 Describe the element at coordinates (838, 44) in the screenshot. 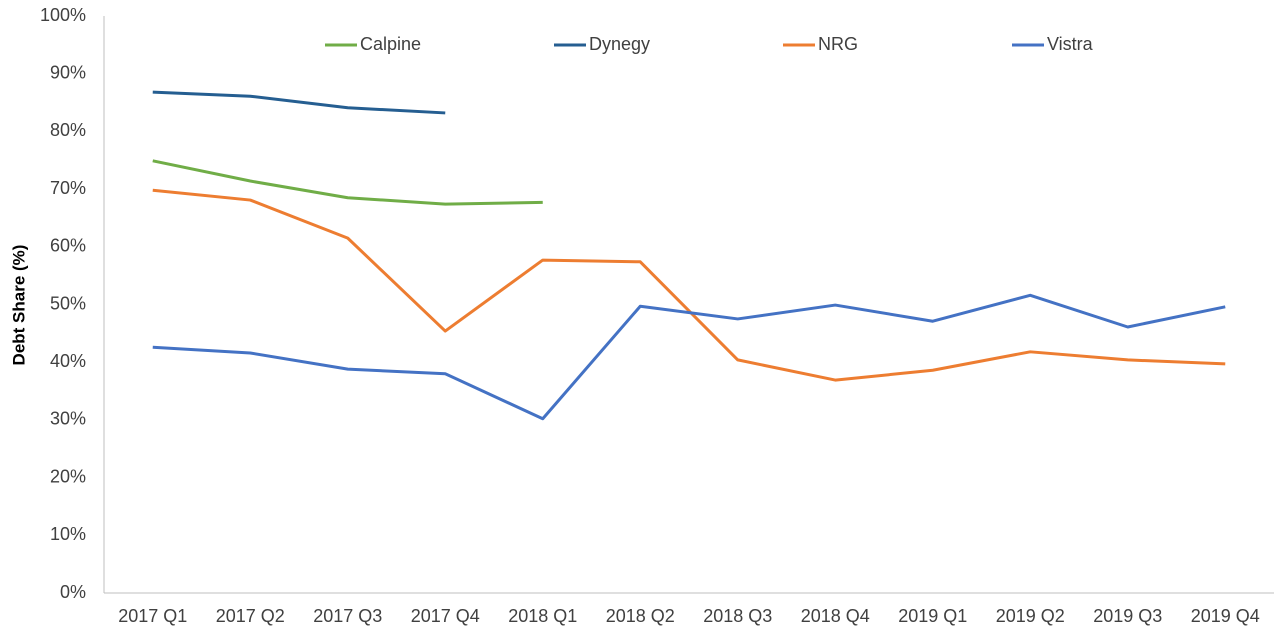

I see `legend-label: NRG` at that location.